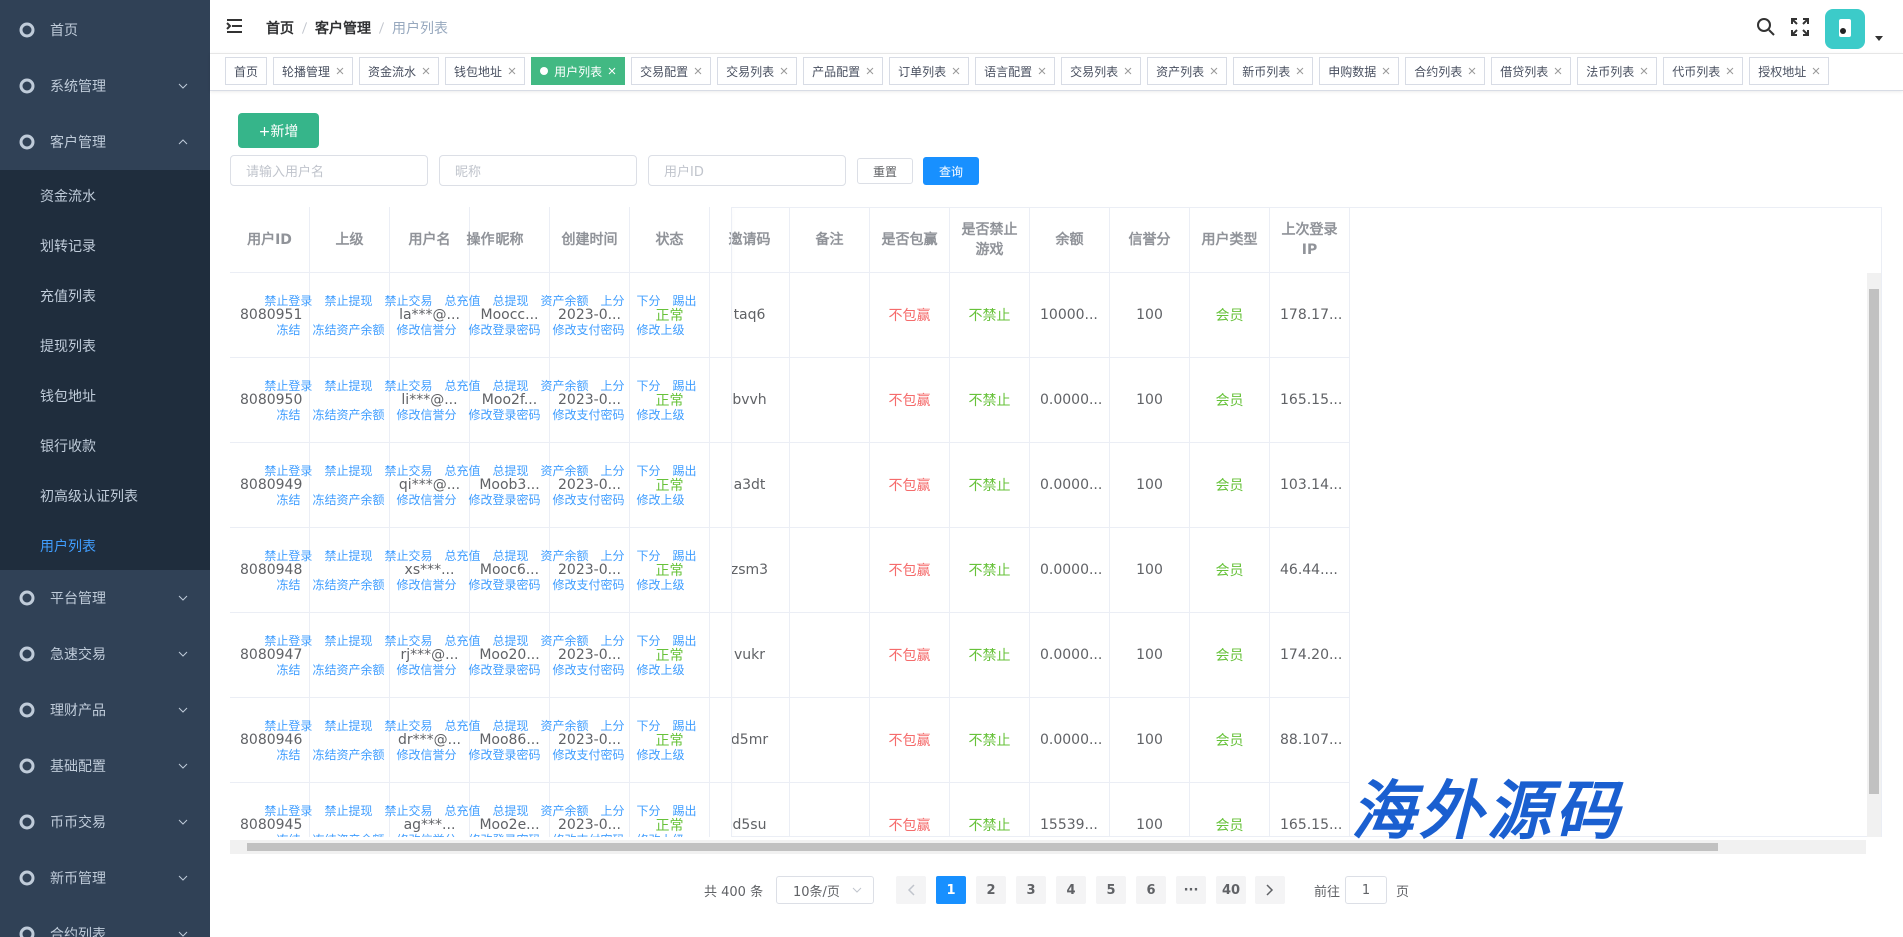 The height and width of the screenshot is (937, 1903). What do you see at coordinates (1703, 71) in the screenshot?
I see `tab: 代币列表` at bounding box center [1703, 71].